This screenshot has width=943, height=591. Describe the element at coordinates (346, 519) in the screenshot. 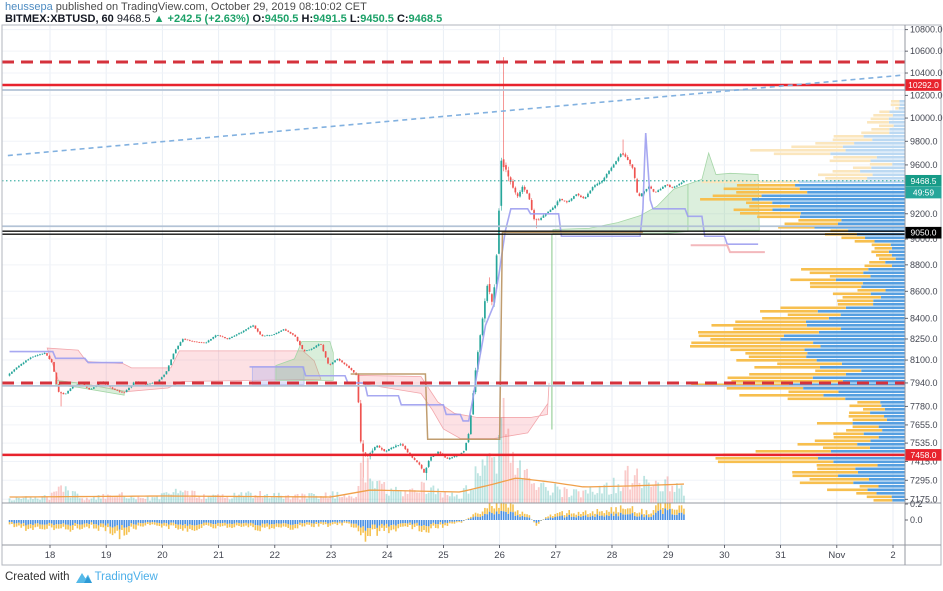

I see `delta-sub-panel` at that location.